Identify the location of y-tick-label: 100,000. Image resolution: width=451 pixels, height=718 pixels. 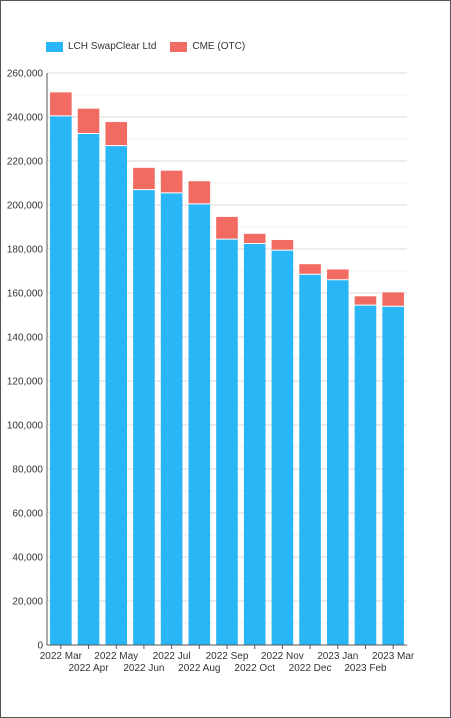
(25, 426).